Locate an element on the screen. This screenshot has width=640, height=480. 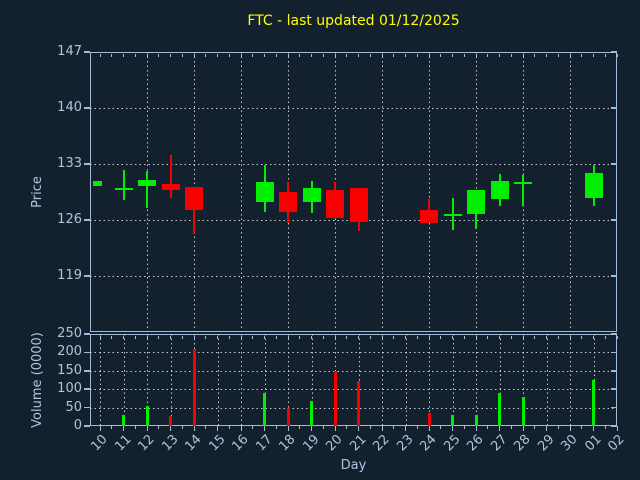
price-tick-label: 147 is located at coordinates (69, 51).